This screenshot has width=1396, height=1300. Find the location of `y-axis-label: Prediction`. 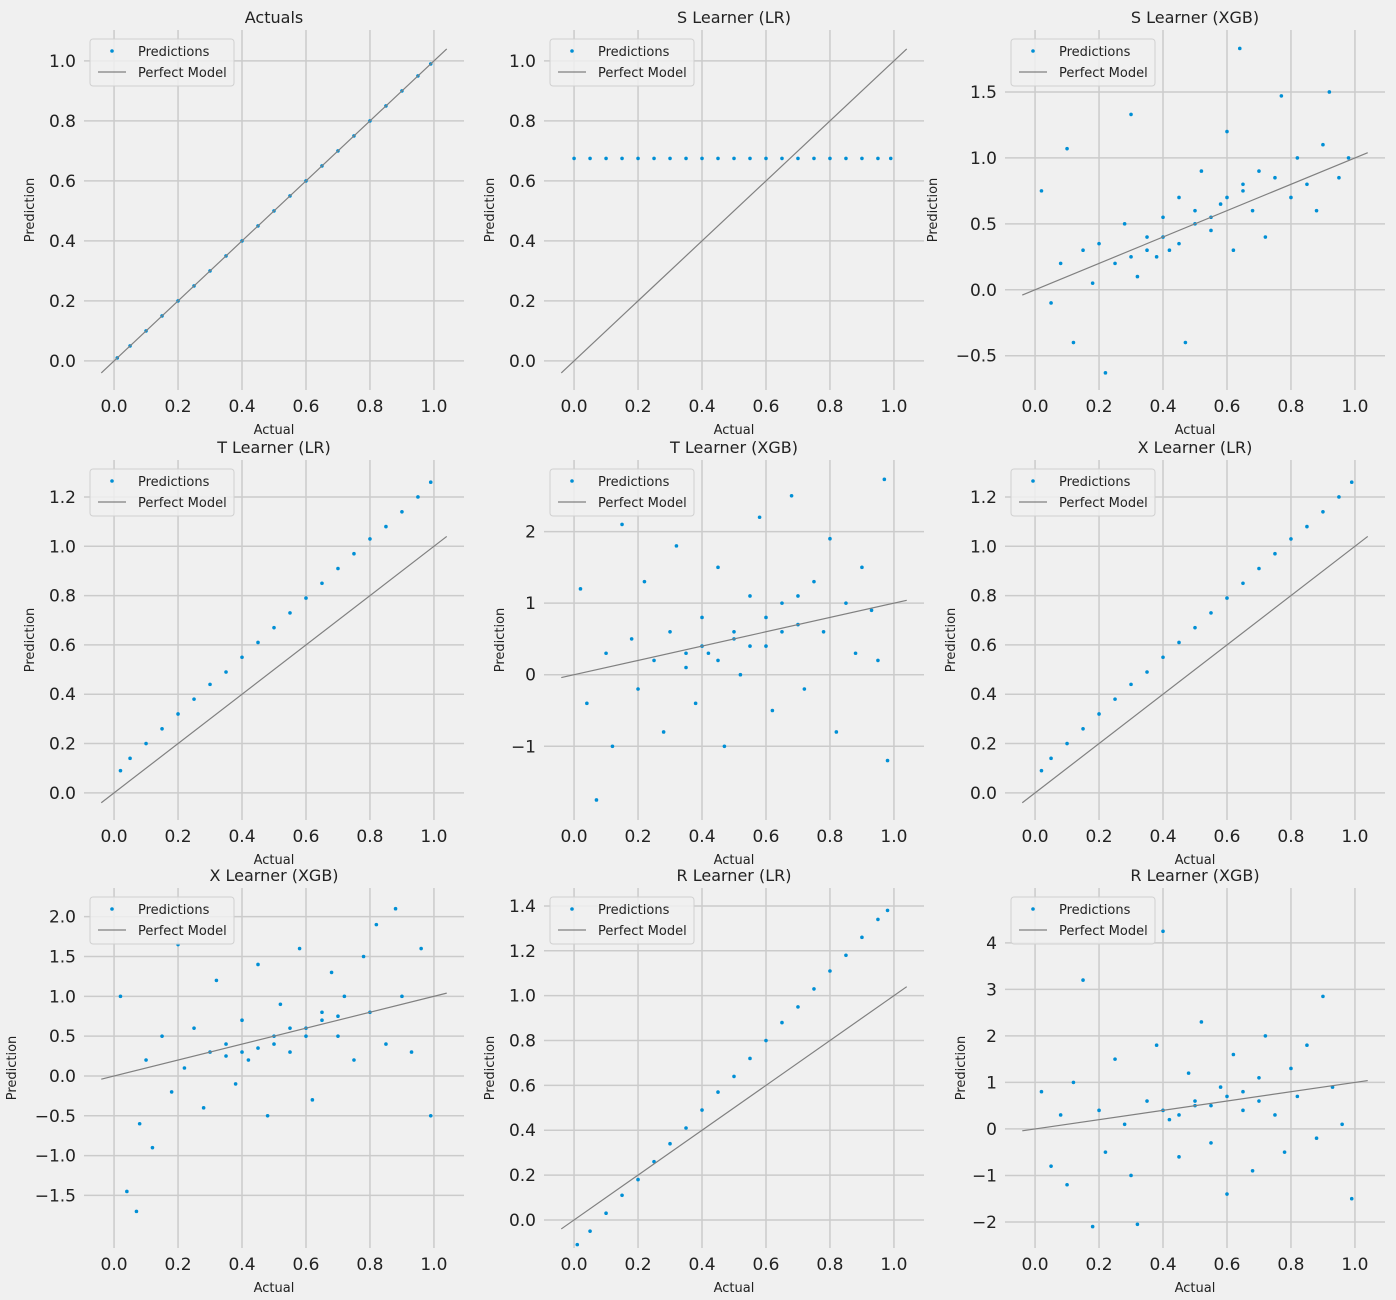

y-axis-label: Prediction is located at coordinates (951, 640).